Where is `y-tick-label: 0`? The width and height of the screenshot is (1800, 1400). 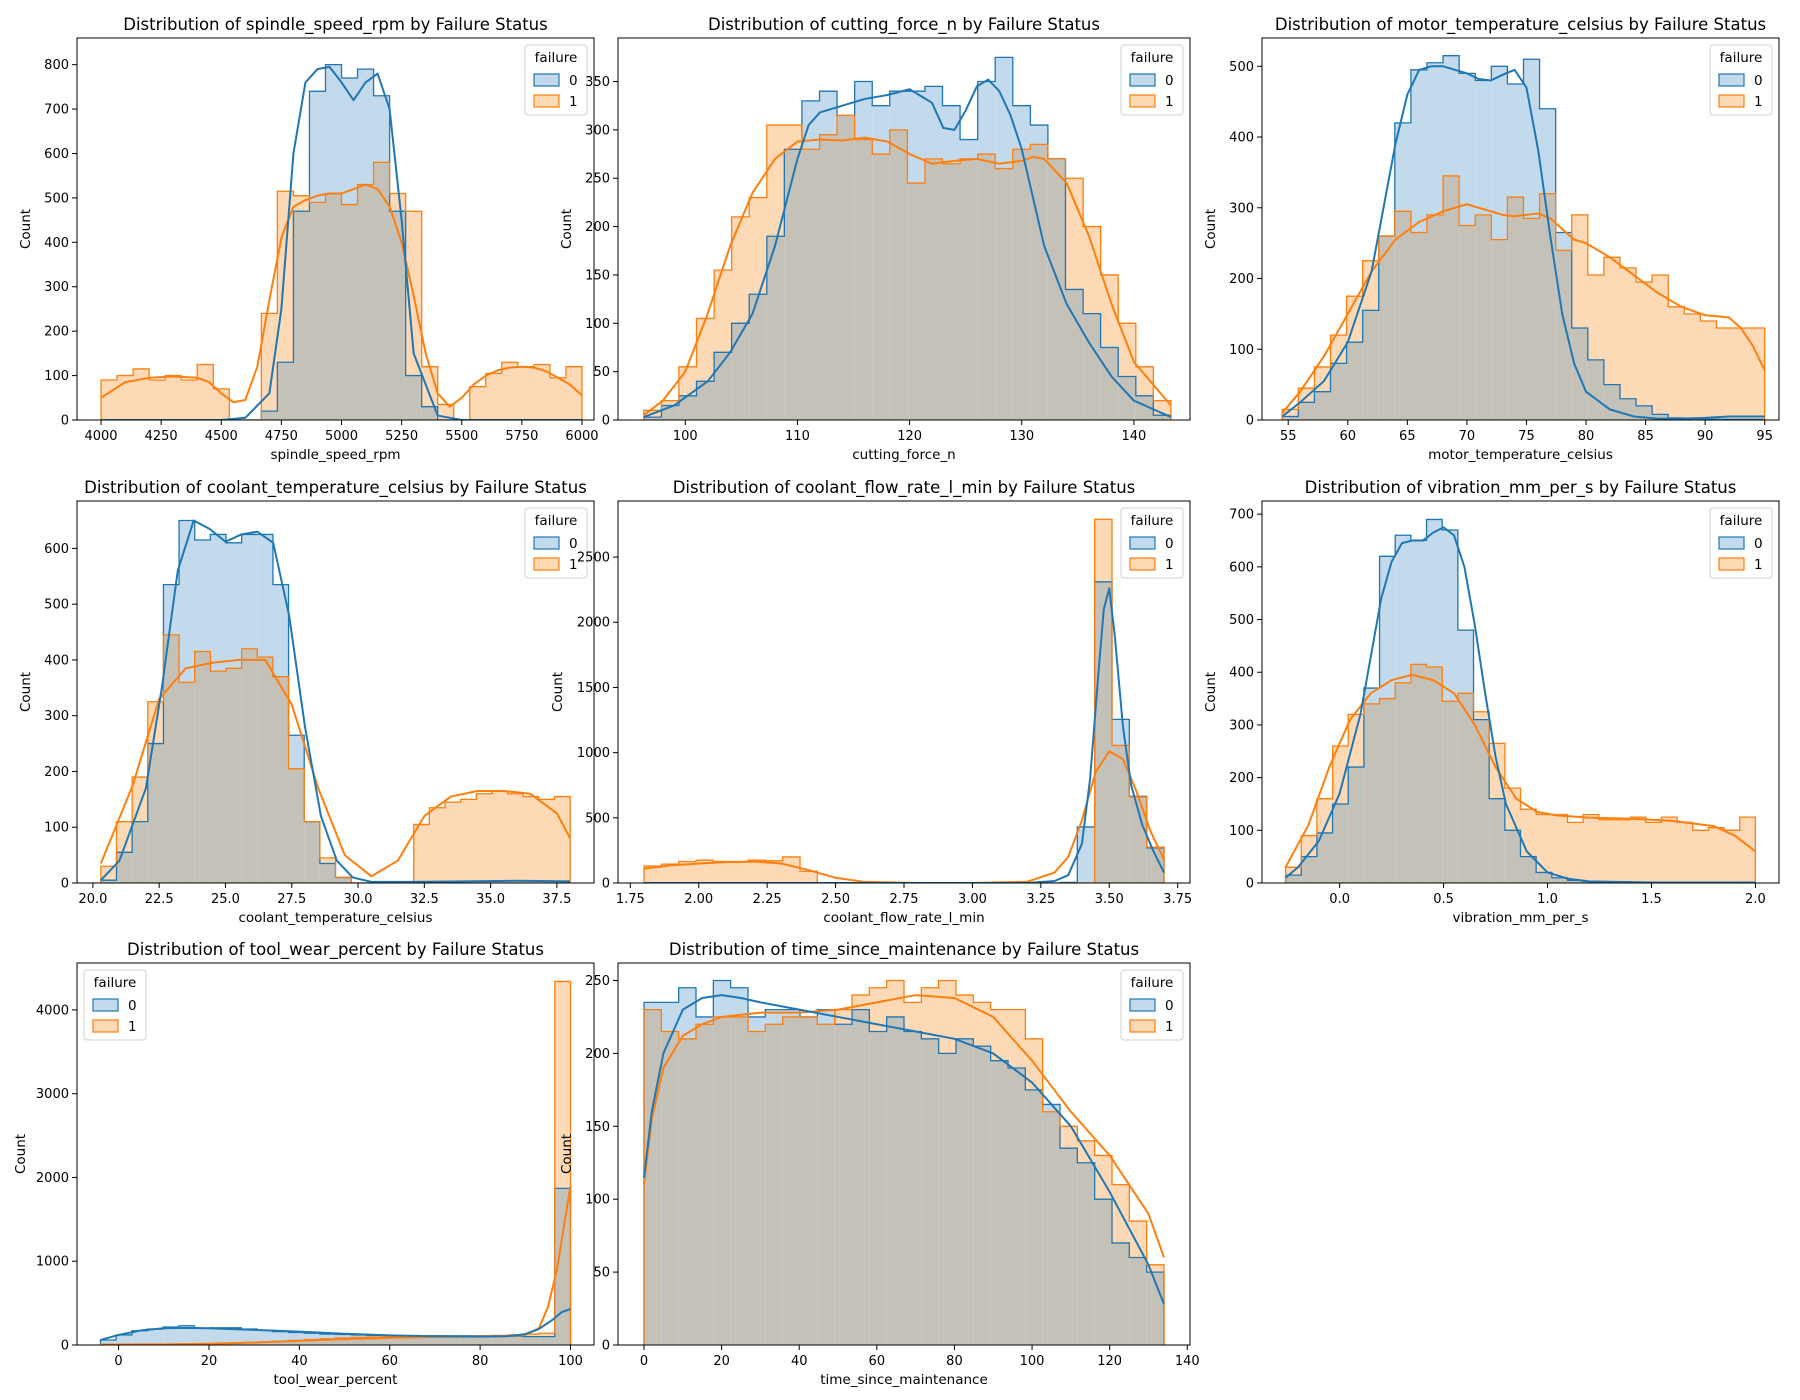 y-tick-label: 0 is located at coordinates (606, 1346).